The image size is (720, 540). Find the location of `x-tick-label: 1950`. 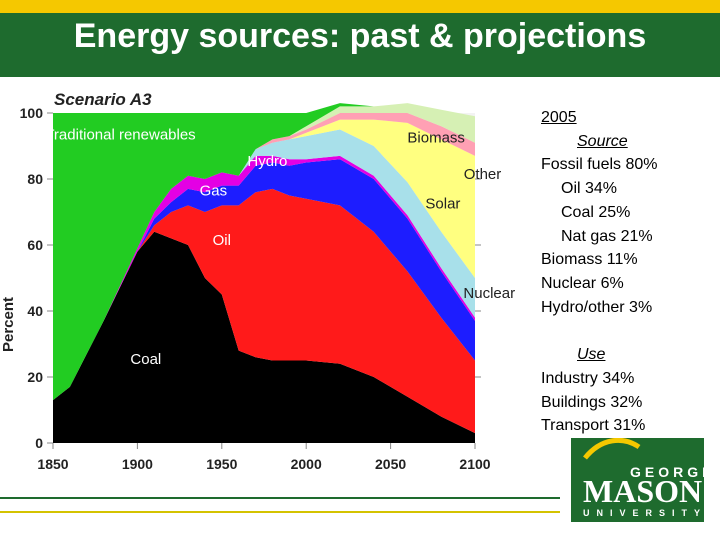

x-tick-label: 1950 is located at coordinates (221, 464).